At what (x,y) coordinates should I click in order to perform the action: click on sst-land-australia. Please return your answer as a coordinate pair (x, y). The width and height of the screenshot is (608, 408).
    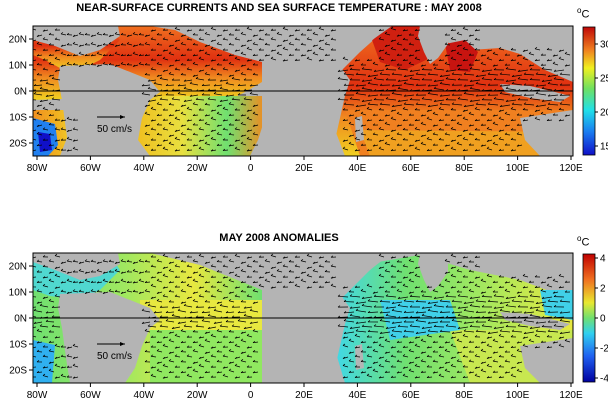
    Looking at the image, I should click on (546, 133).